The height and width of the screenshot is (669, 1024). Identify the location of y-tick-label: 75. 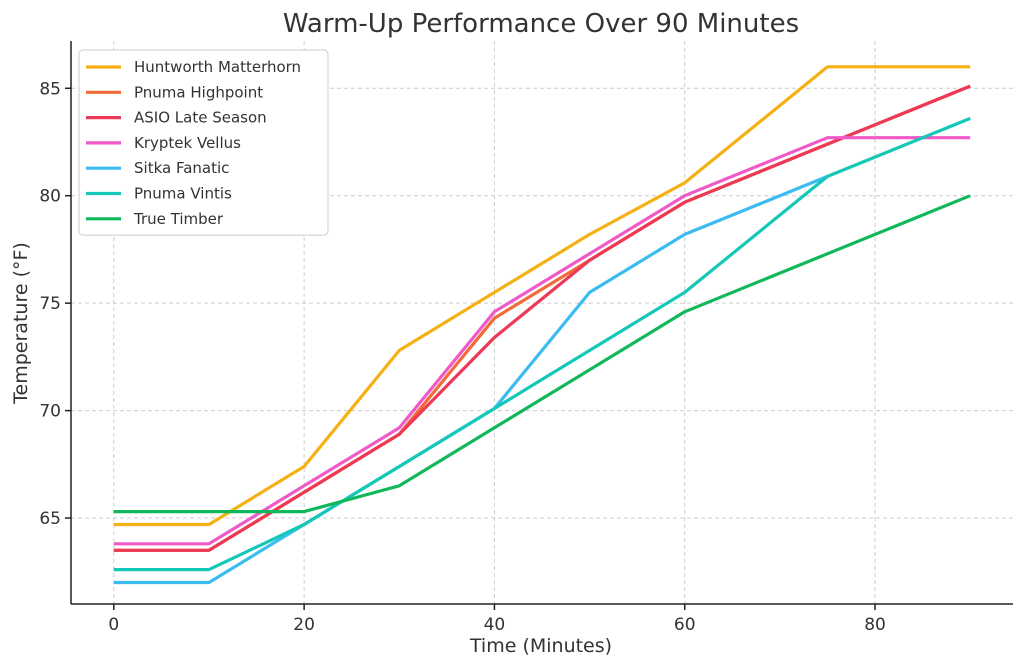
(50, 304).